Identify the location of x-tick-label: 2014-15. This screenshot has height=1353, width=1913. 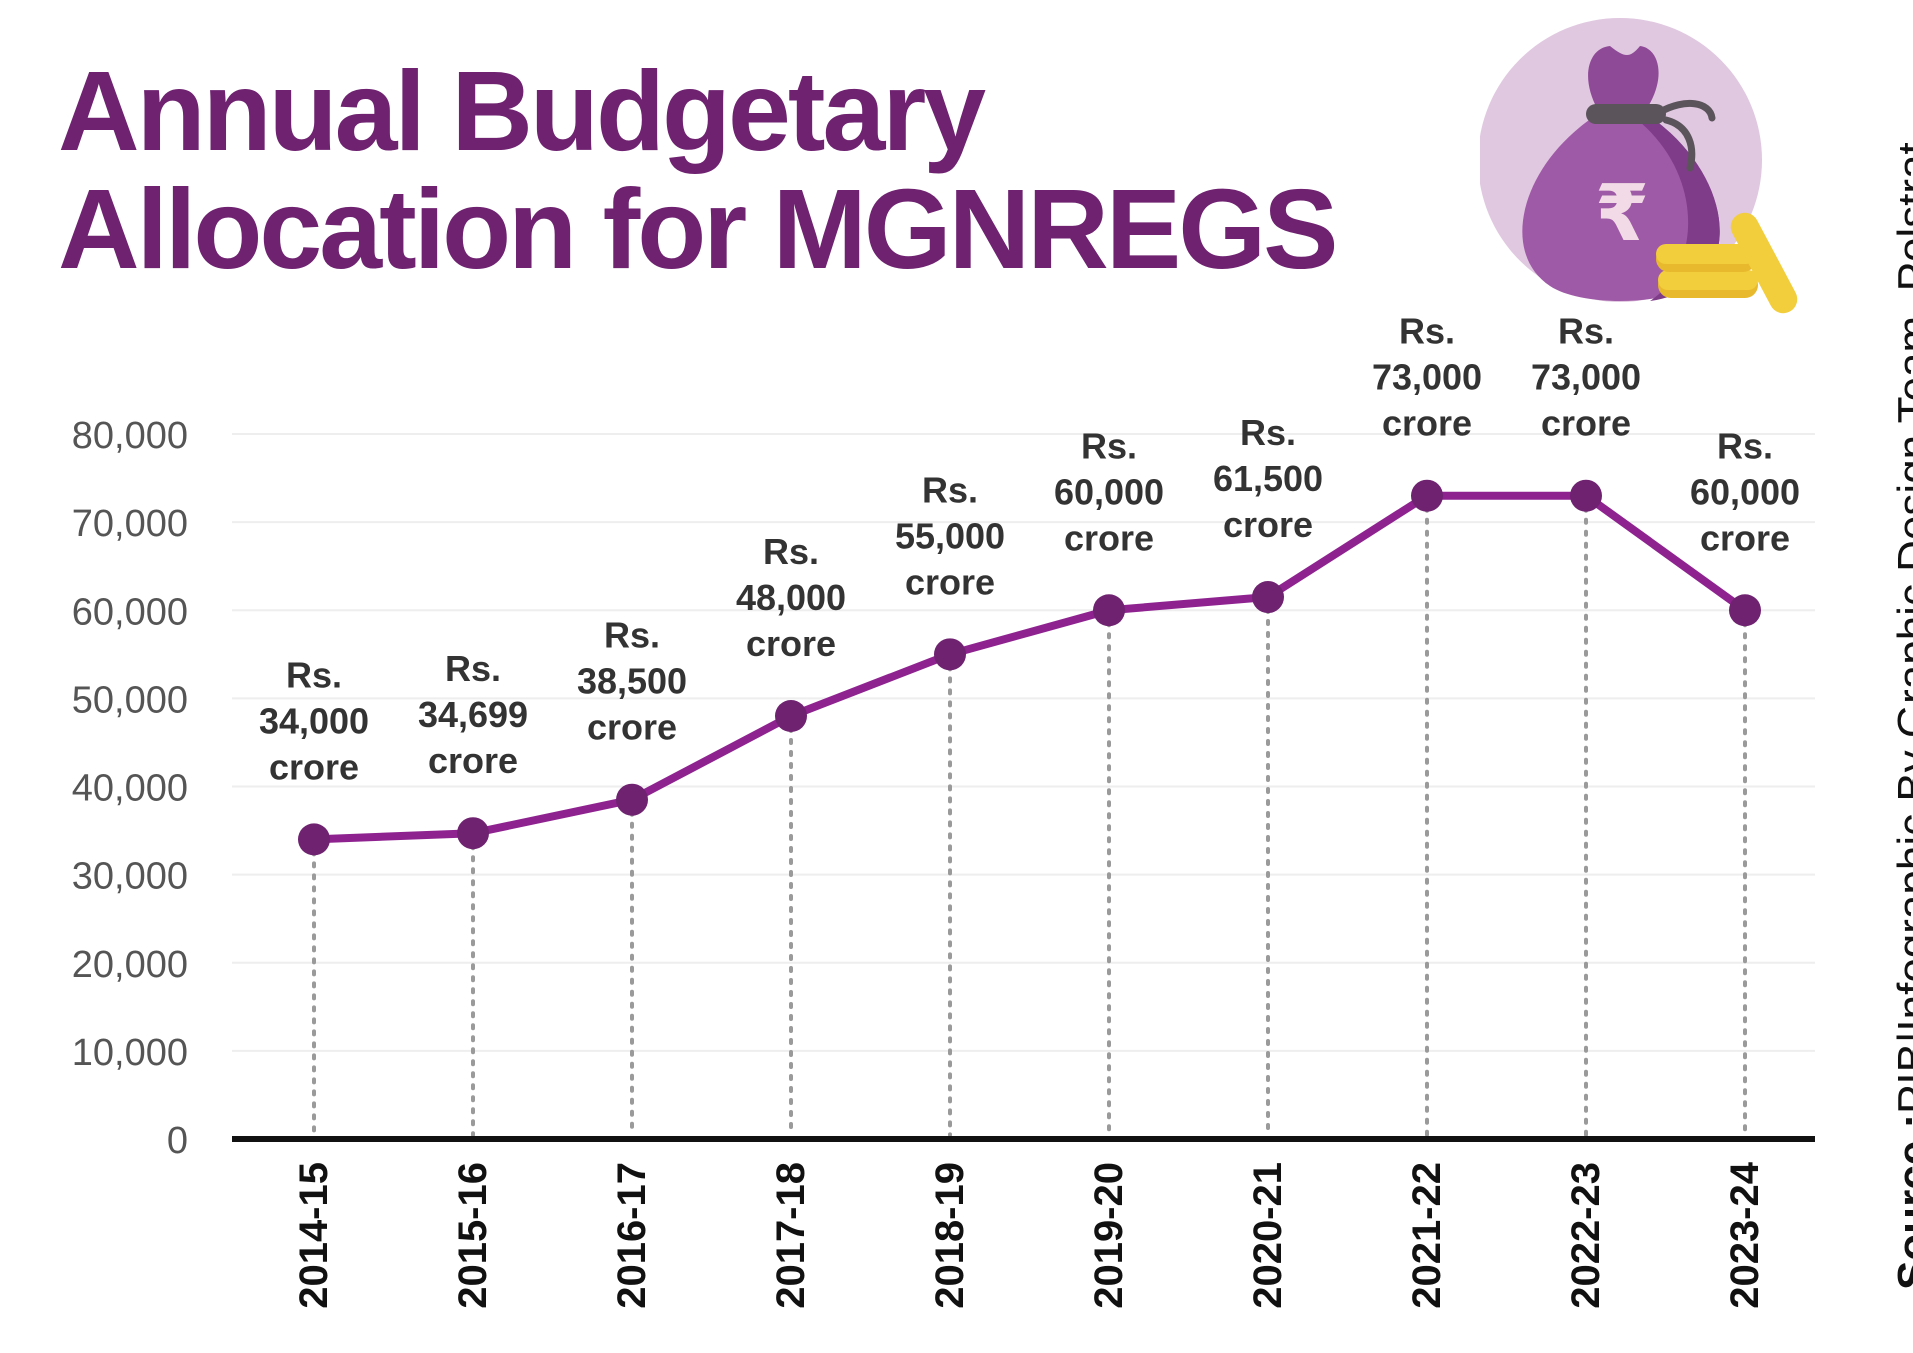
(314, 1235).